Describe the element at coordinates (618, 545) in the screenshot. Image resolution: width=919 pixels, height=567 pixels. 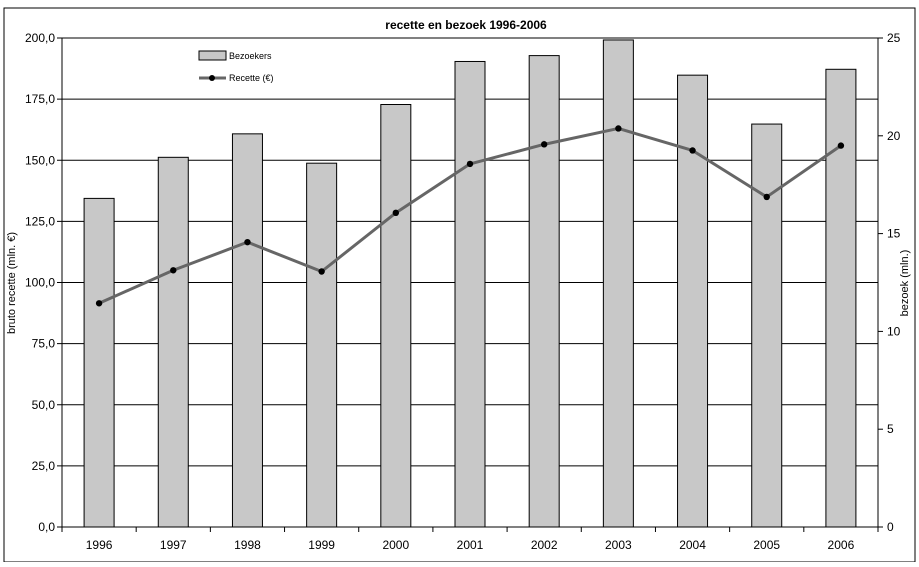
I see `x-tick-label: 2003` at that location.